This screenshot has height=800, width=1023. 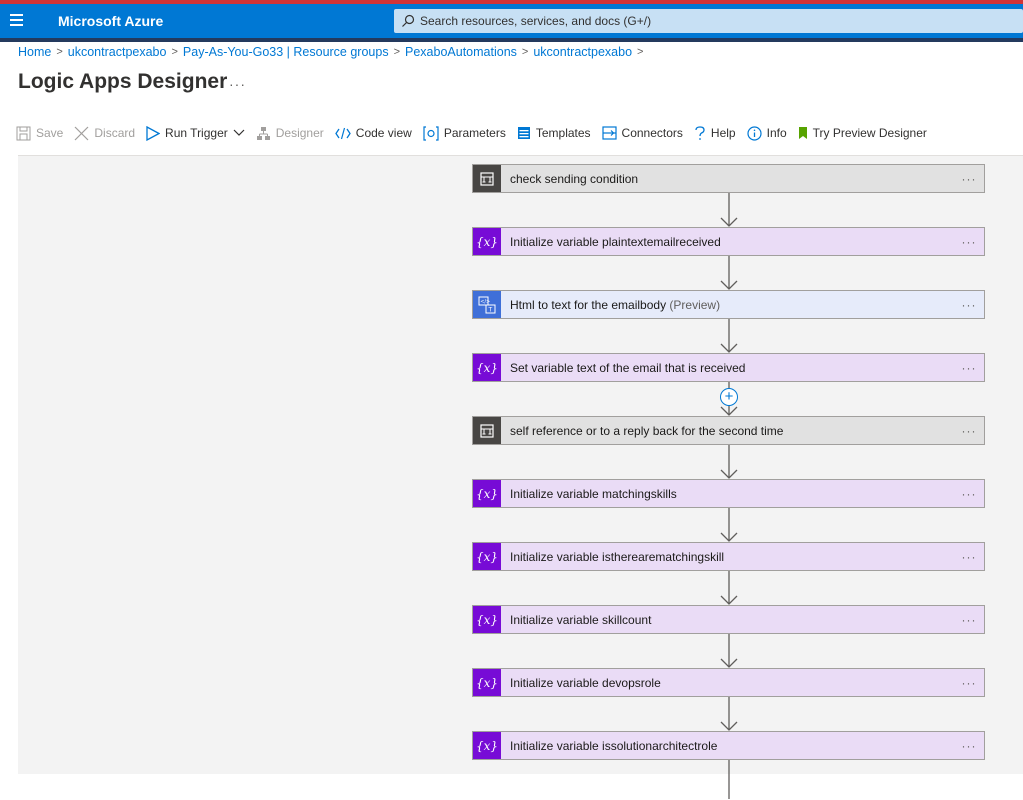 What do you see at coordinates (431, 133) in the screenshot?
I see `parameters-icon` at bounding box center [431, 133].